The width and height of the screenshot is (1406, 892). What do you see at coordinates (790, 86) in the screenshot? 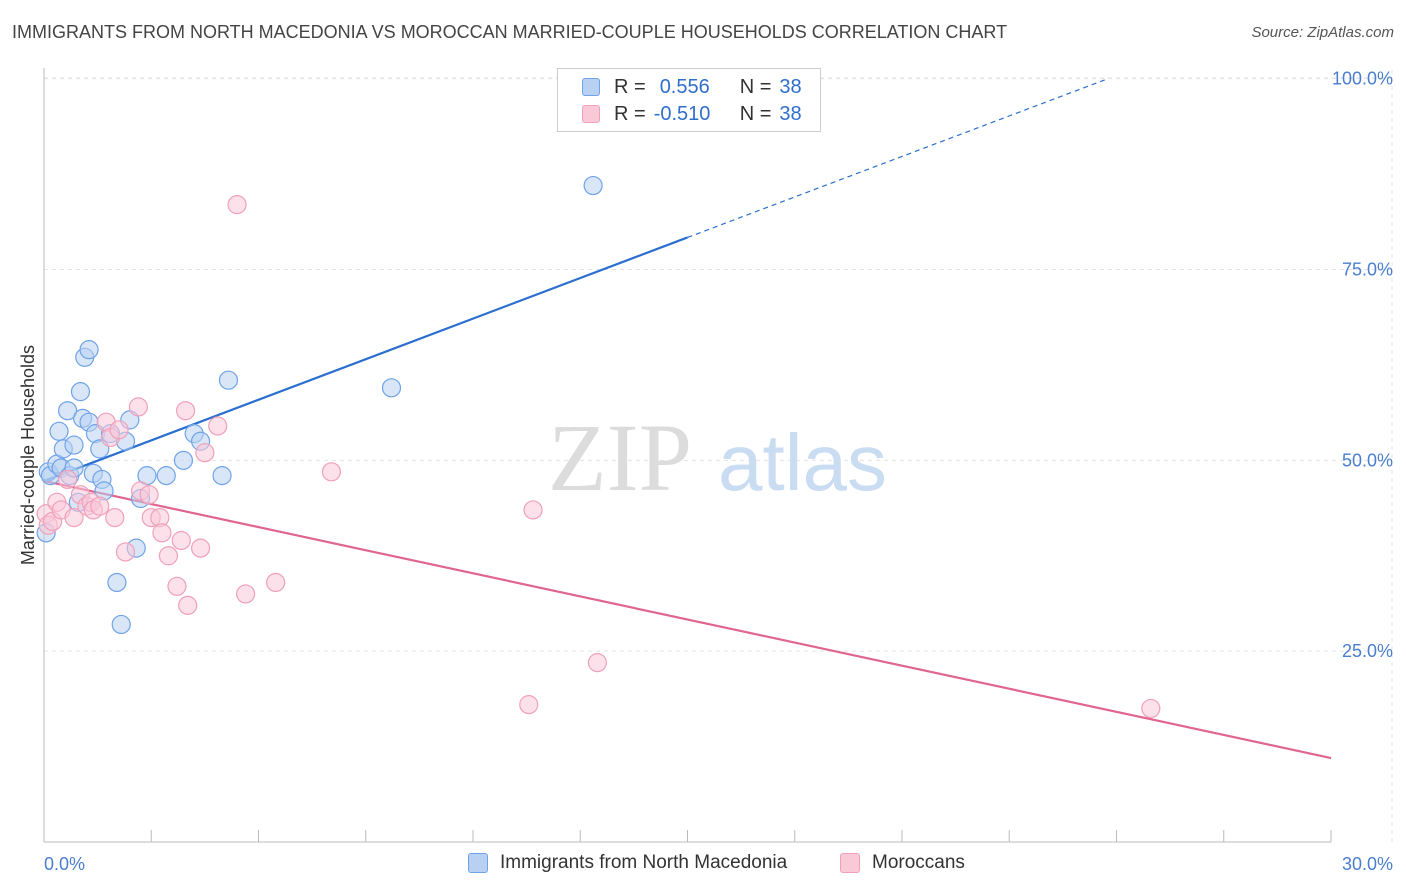
I see `legend-n-value-1: 38` at bounding box center [790, 86].